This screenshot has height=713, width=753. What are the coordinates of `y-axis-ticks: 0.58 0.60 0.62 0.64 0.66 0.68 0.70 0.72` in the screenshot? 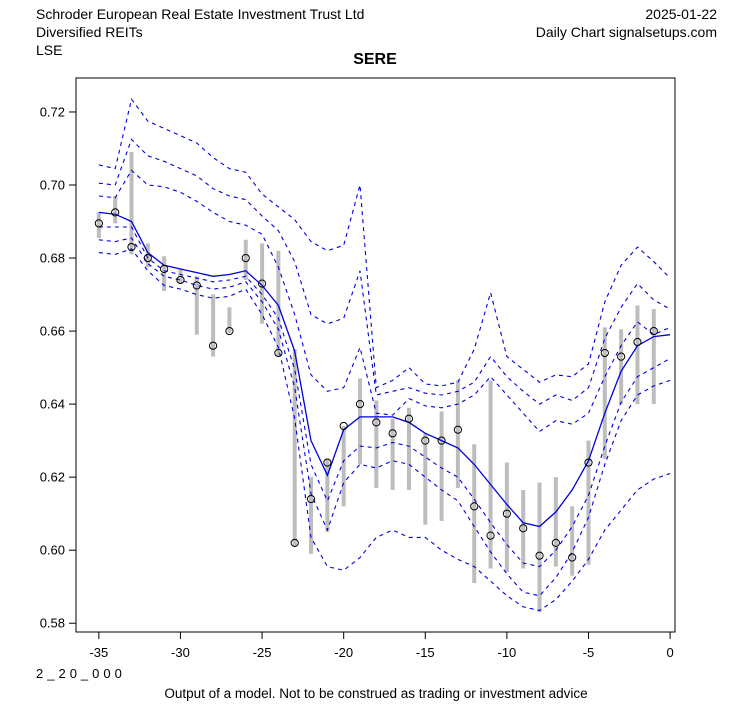 It's located at (58, 367).